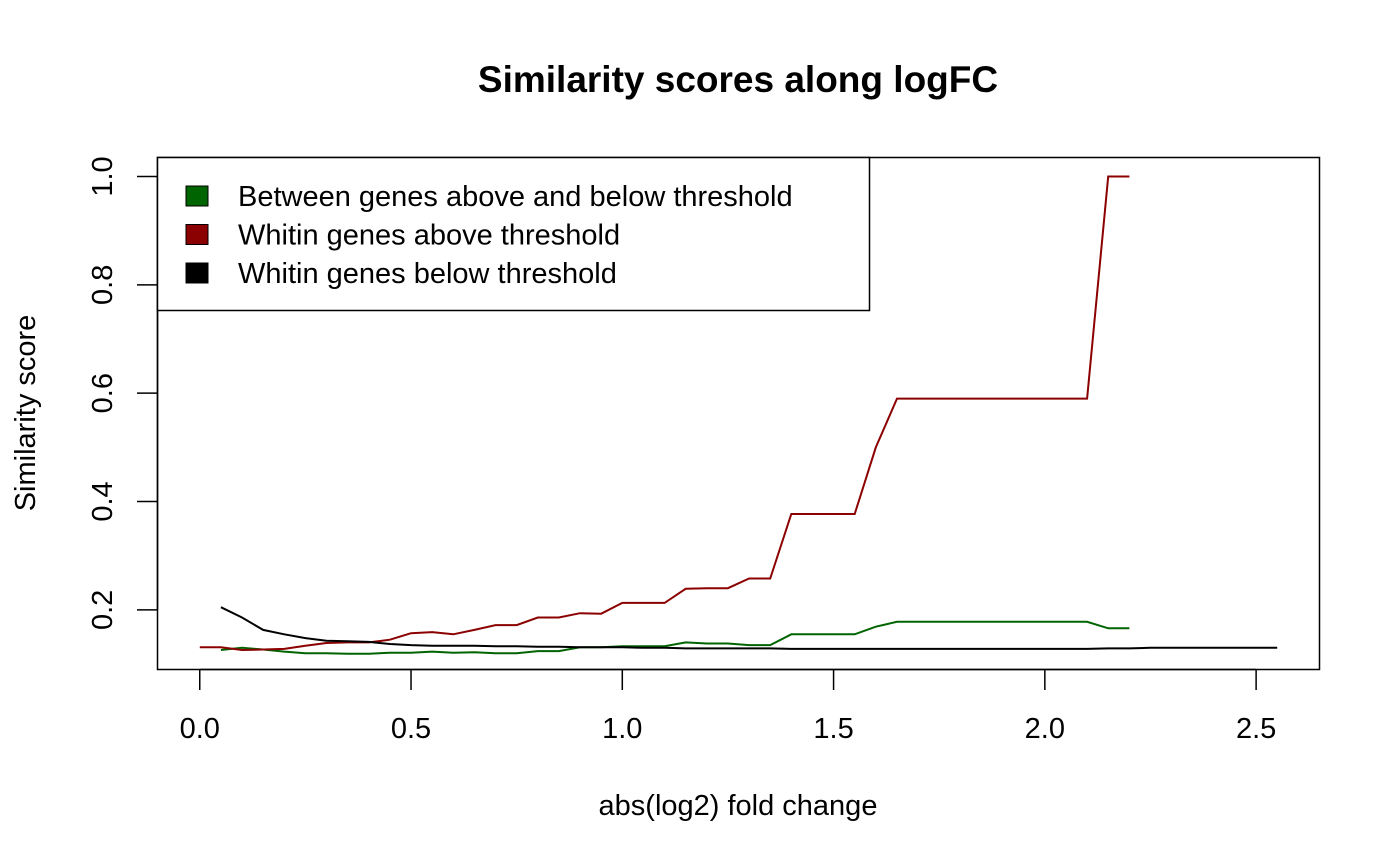 The image size is (1400, 865). What do you see at coordinates (26, 413) in the screenshot?
I see `y-axis-label: Similarity score` at bounding box center [26, 413].